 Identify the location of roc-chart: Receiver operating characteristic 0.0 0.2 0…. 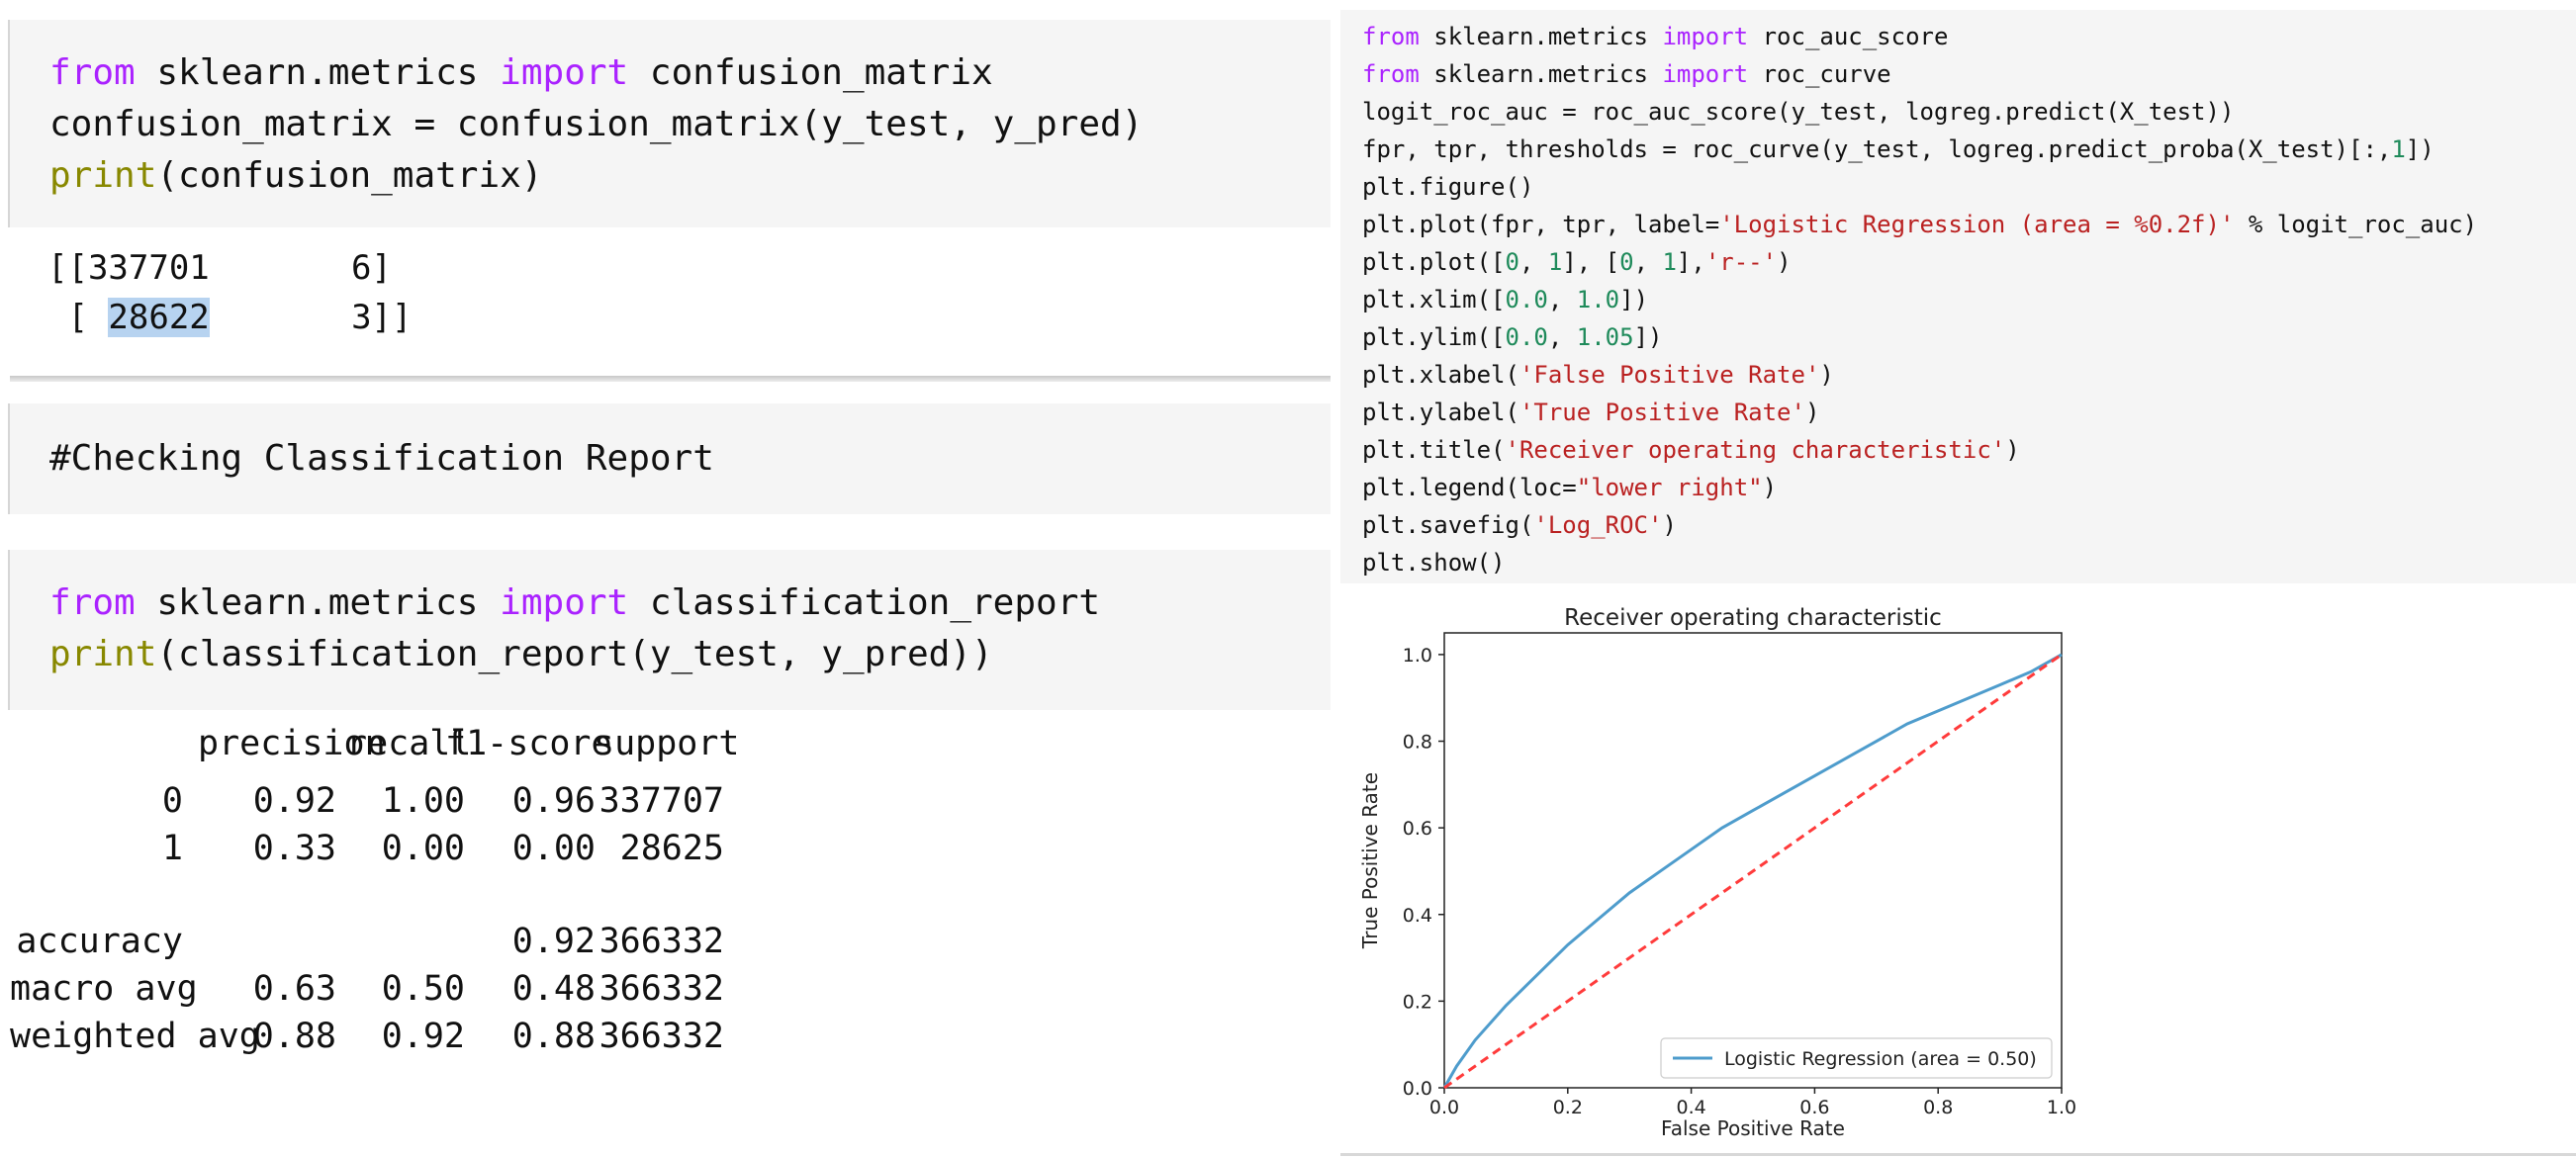
(1717, 873).